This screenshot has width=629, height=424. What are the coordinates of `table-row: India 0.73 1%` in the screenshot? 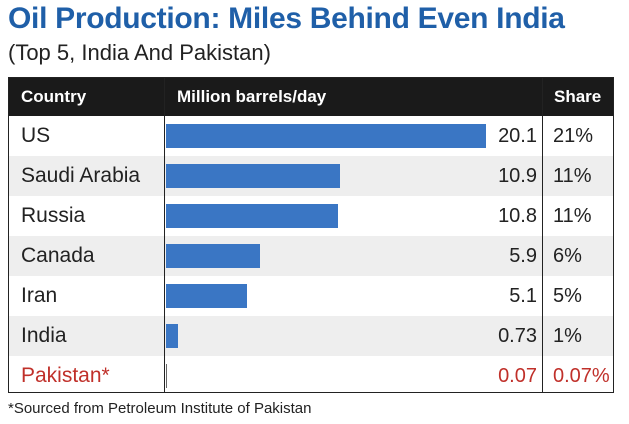 It's located at (311, 336).